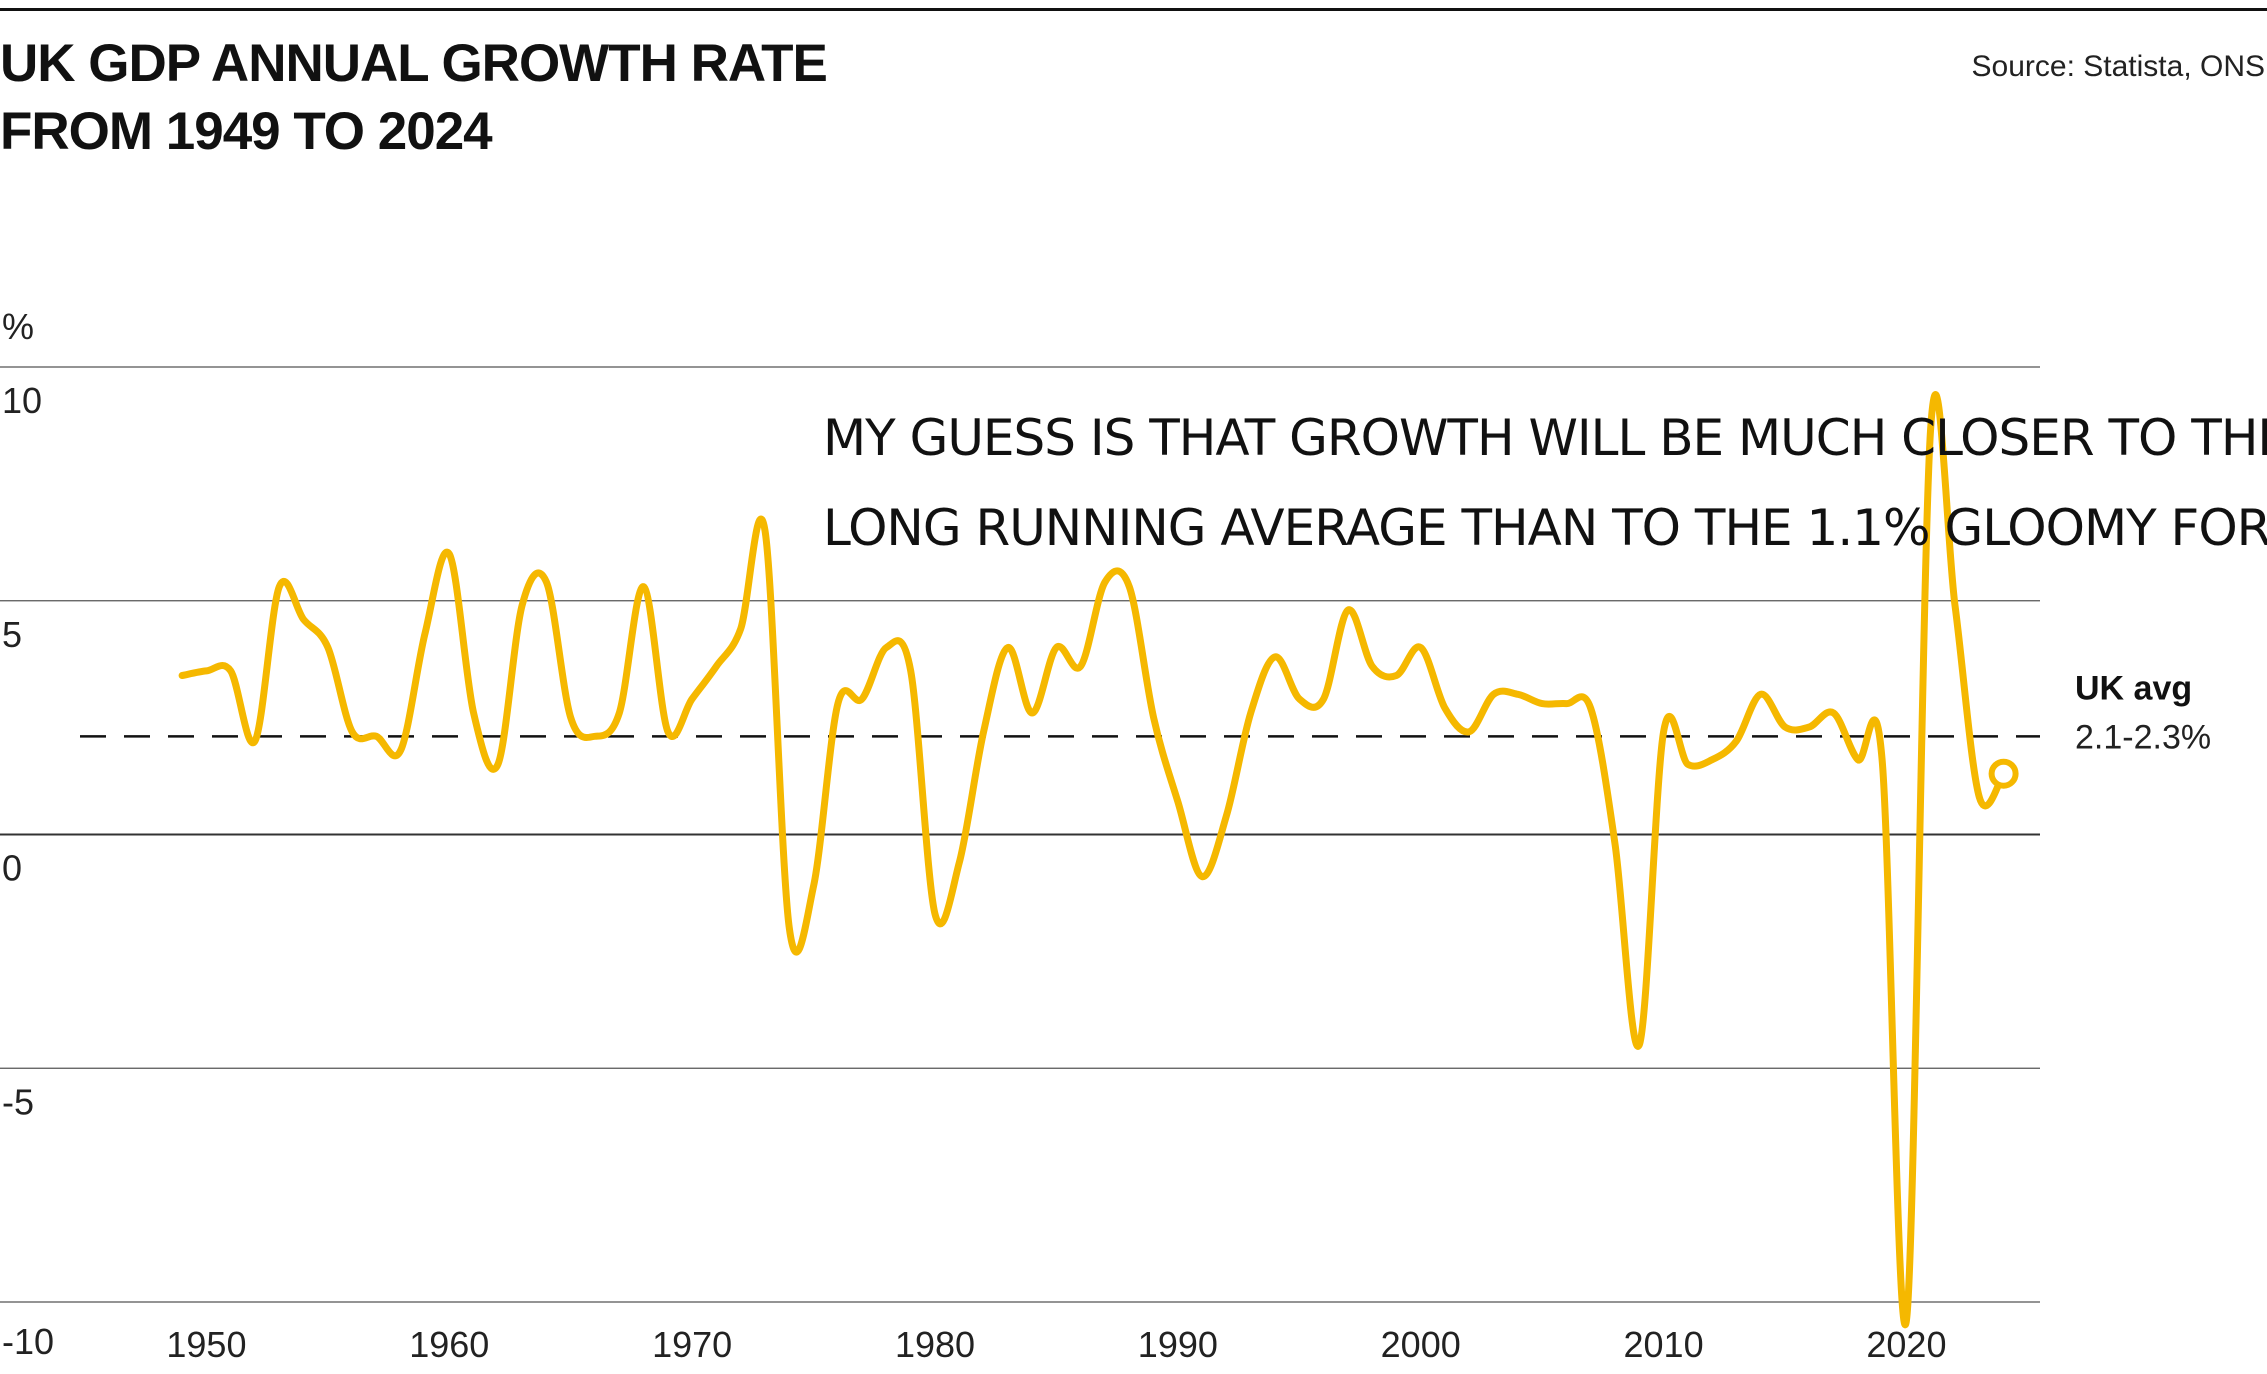 Image resolution: width=2267 pixels, height=1374 pixels. What do you see at coordinates (28, 1341) in the screenshot?
I see `y-tick-label: -10` at bounding box center [28, 1341].